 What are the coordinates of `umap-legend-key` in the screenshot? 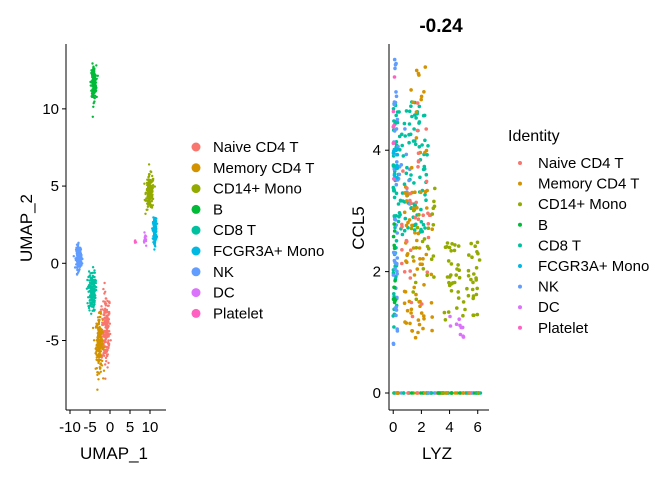 It's located at (196, 251).